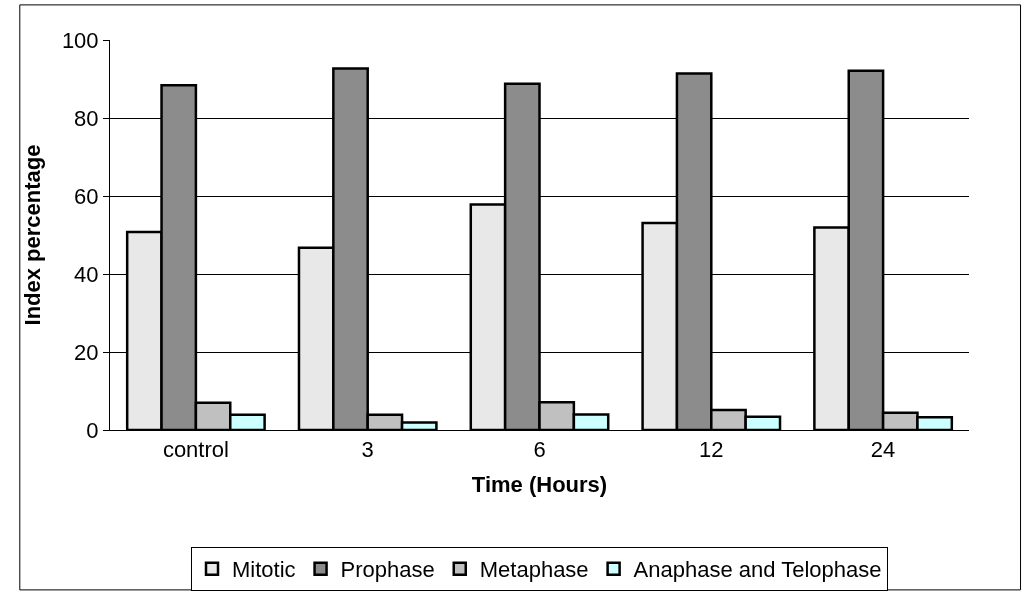 This screenshot has width=1029, height=603. Describe the element at coordinates (367, 450) in the screenshot. I see `x-tick-label: 3` at that location.